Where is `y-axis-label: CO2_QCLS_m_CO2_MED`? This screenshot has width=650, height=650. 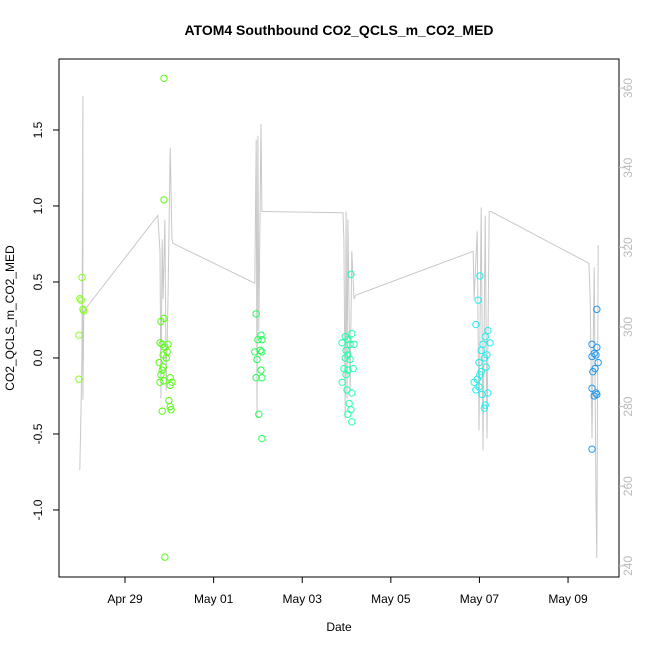 y-axis-label: CO2_QCLS_m_CO2_MED is located at coordinates (10, 318).